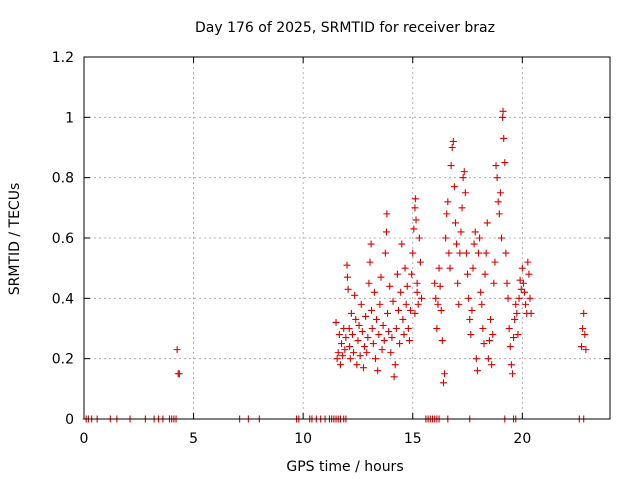 Image resolution: width=640 pixels, height=480 pixels. What do you see at coordinates (413, 439) in the screenshot?
I see `x-tick-label: 15` at bounding box center [413, 439].